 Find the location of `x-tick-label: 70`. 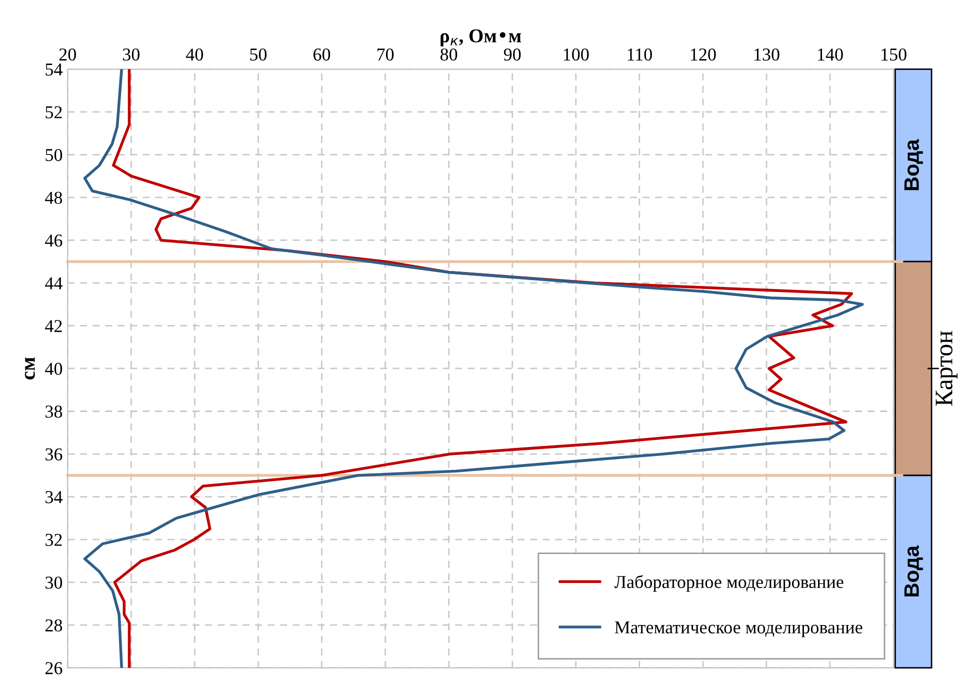

x-tick-label: 70 is located at coordinates (385, 54).